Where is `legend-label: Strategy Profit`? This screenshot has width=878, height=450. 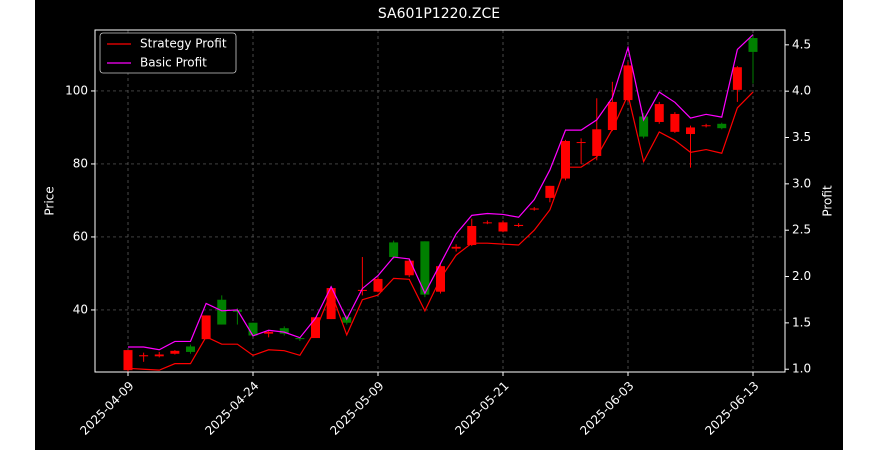
legend-label: Strategy Profit is located at coordinates (183, 44).